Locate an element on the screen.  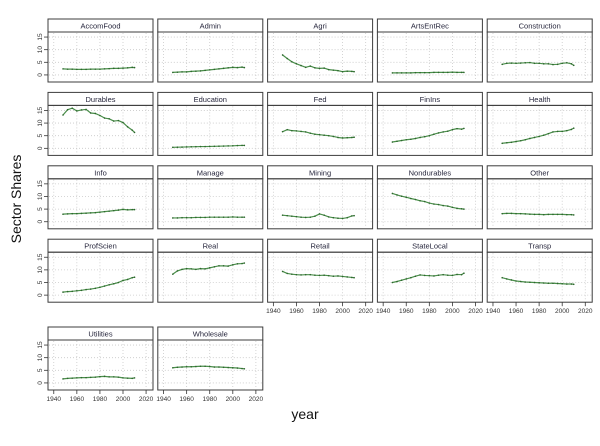
panel-admin: Admin is located at coordinates (210, 50).